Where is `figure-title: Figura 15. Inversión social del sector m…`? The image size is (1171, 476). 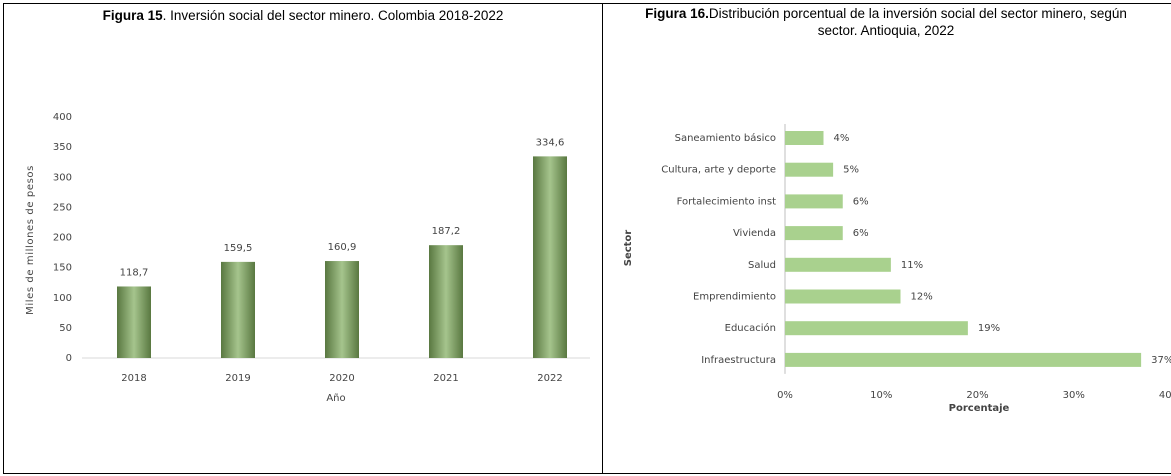 figure-title: Figura 15. Inversión social del sector m… is located at coordinates (303, 15).